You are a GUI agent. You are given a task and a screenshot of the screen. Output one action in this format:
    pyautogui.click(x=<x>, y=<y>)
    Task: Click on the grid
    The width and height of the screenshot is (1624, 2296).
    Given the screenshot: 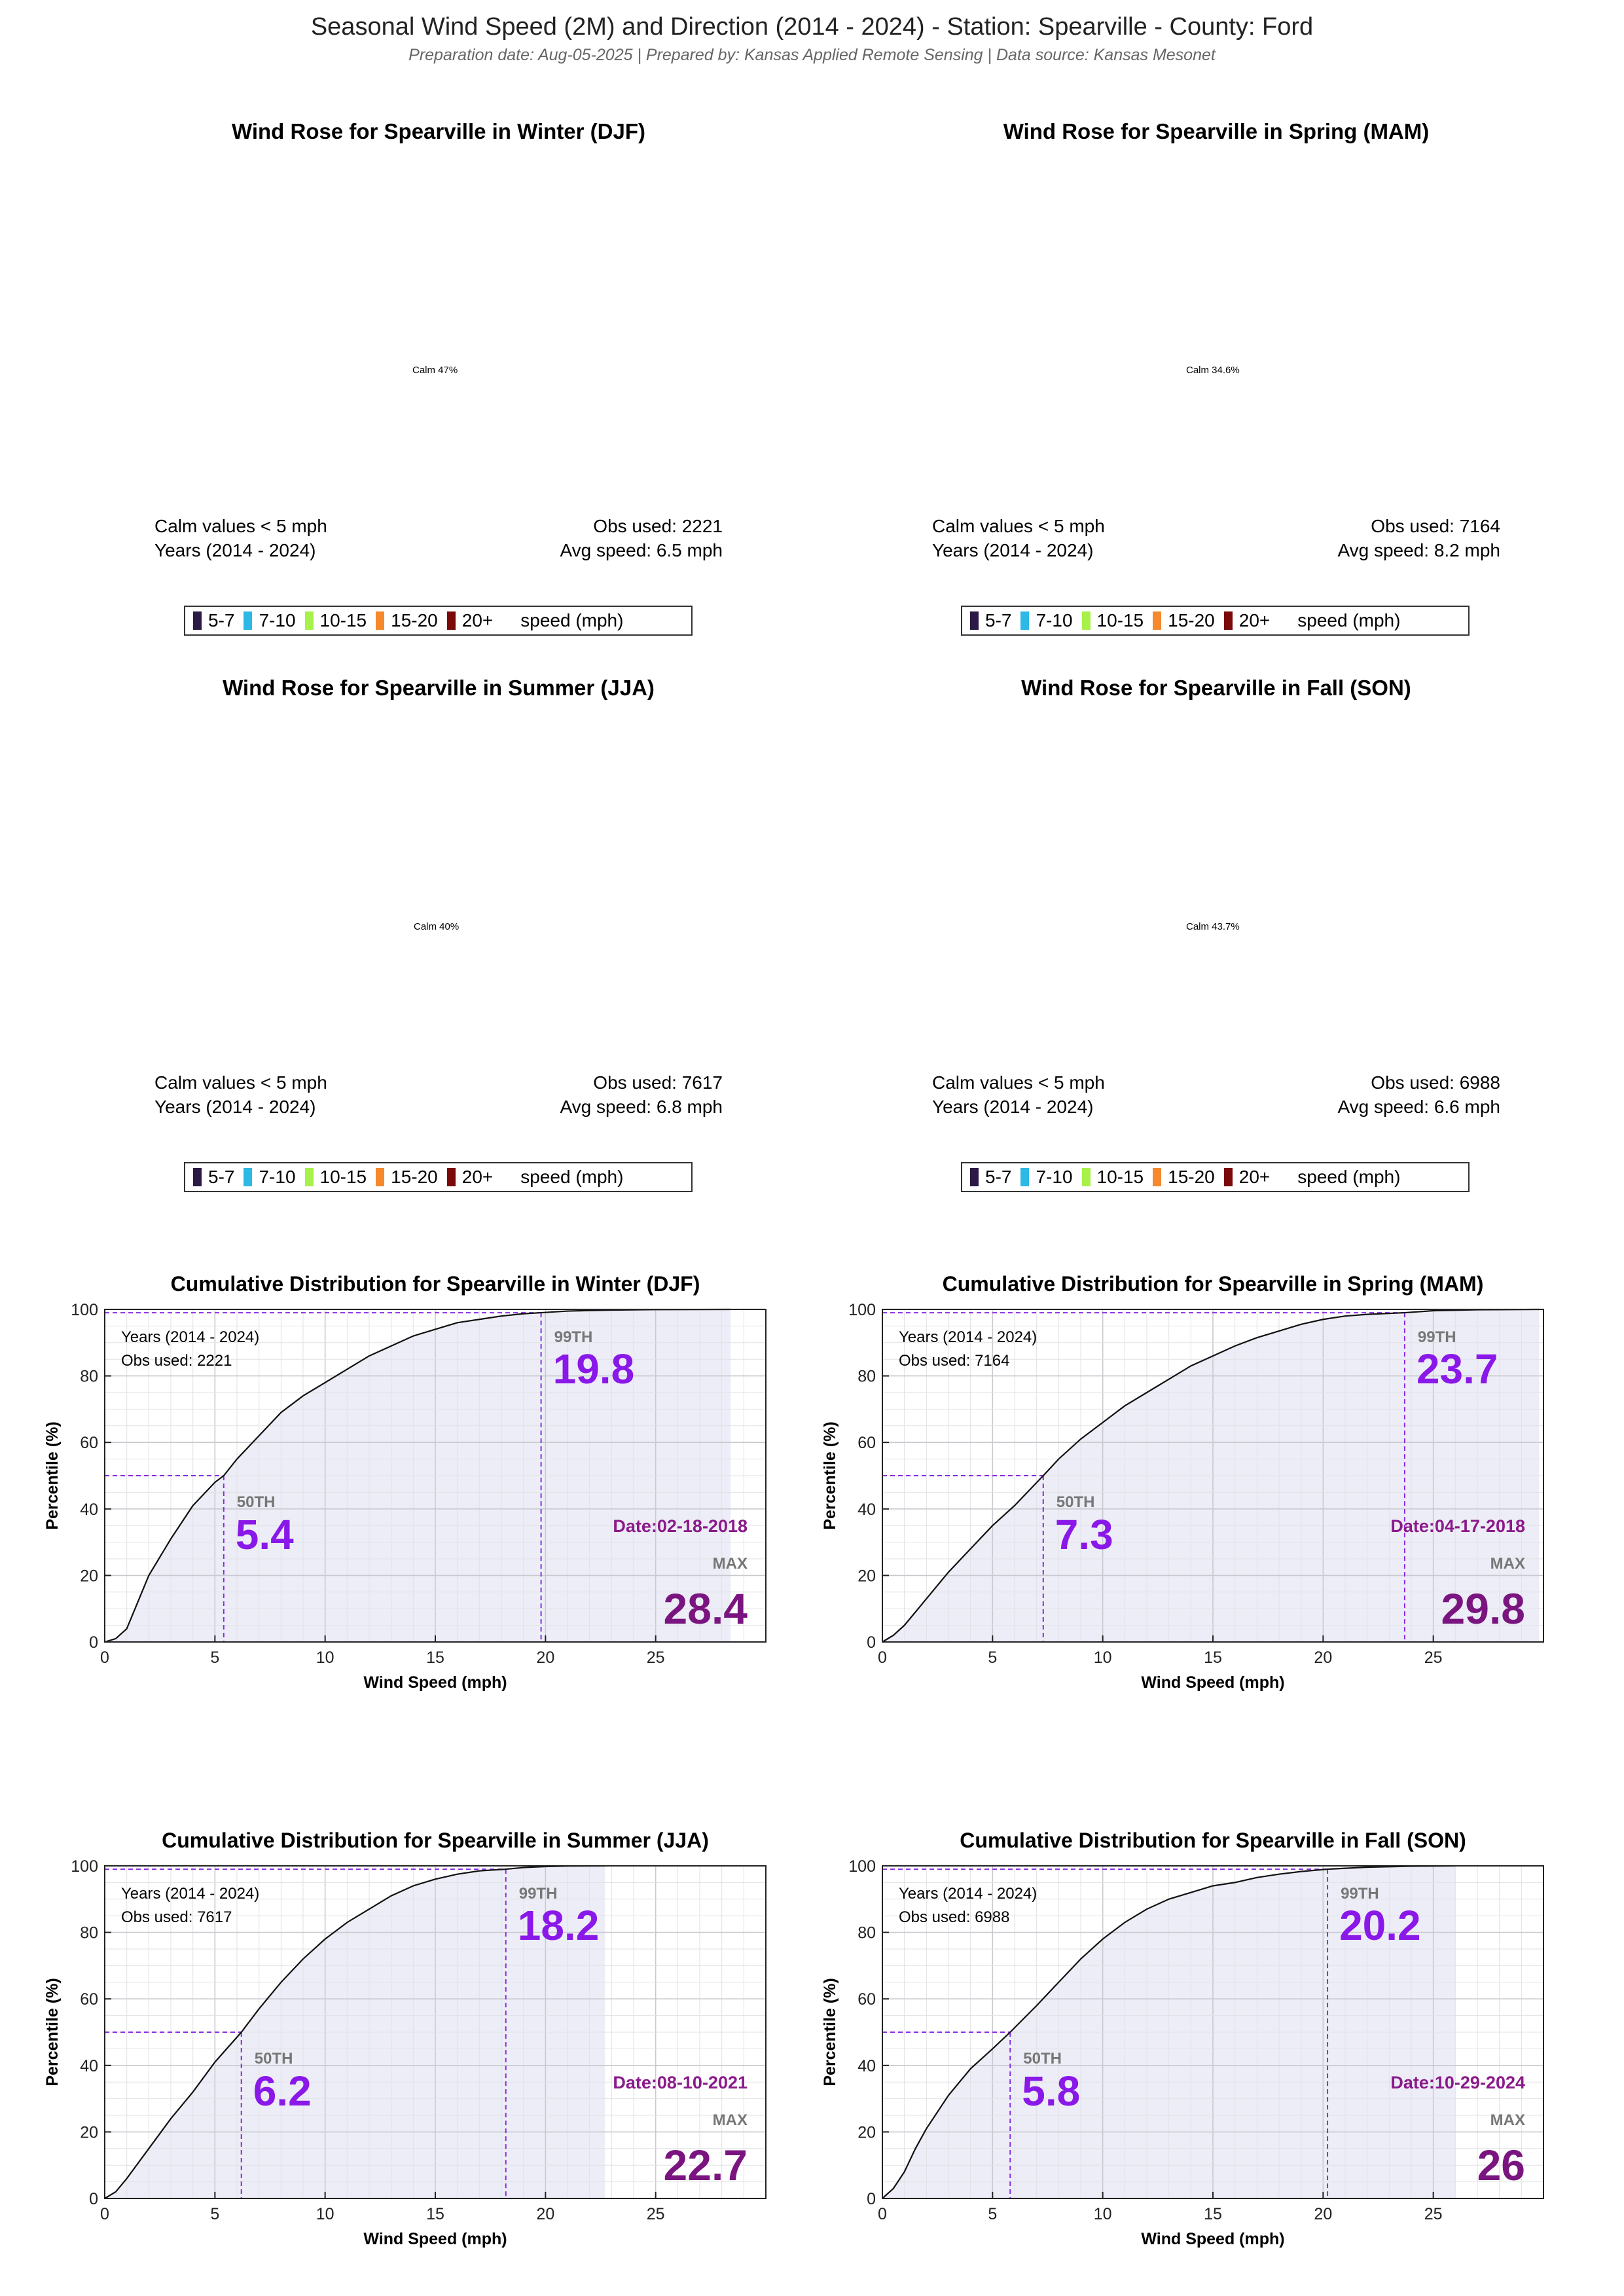 What is the action you would take?
    pyautogui.click(x=435, y=2032)
    